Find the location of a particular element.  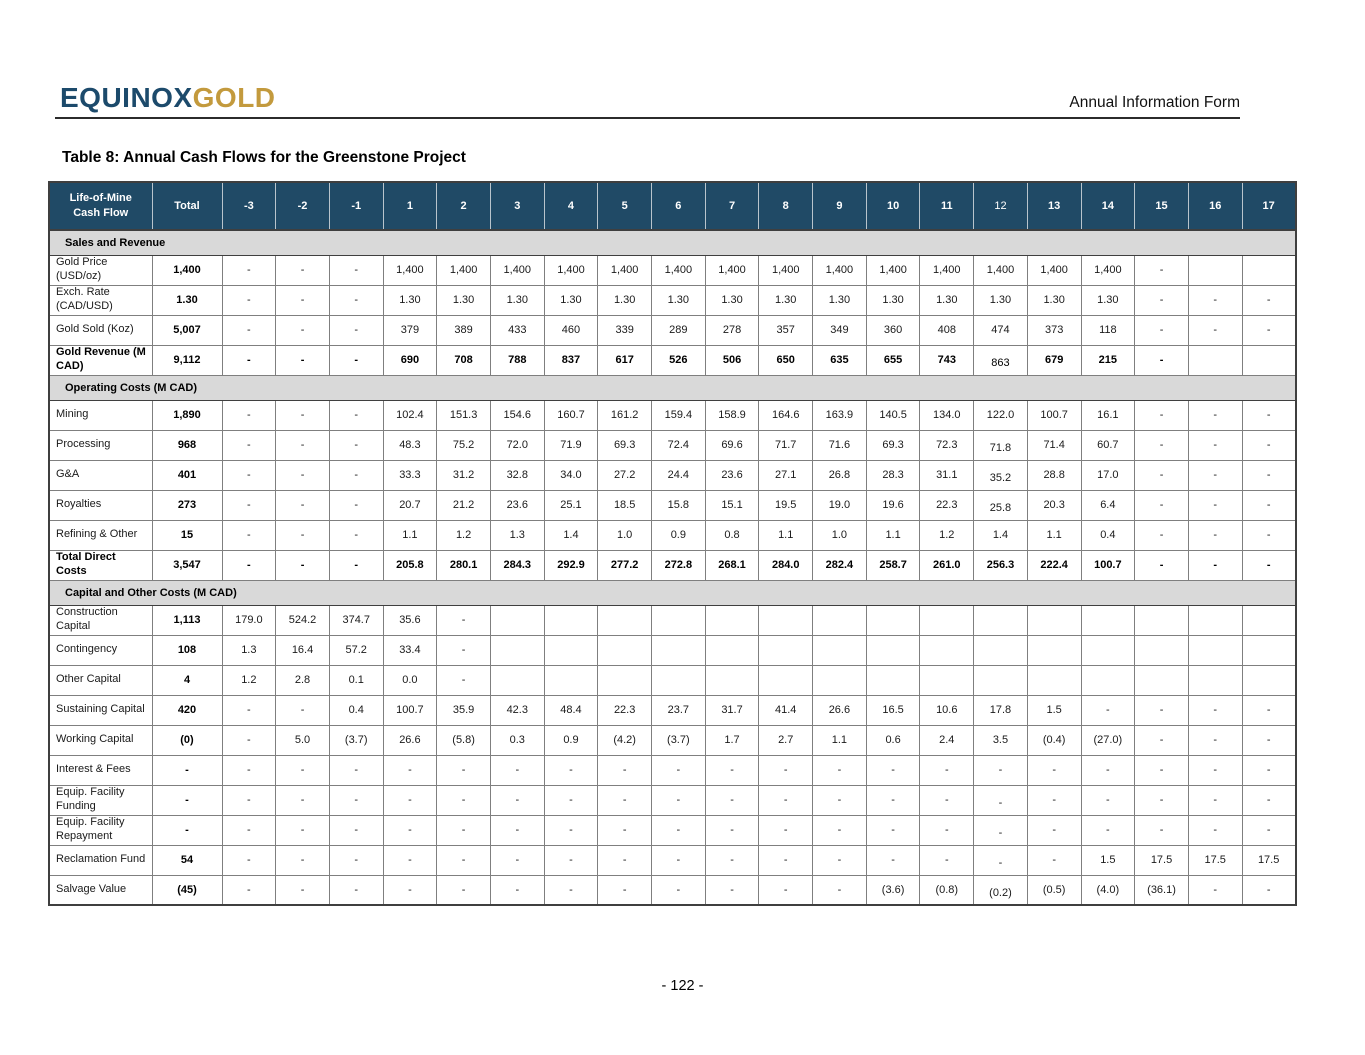

value-cell: 18.5 is located at coordinates (624, 505).